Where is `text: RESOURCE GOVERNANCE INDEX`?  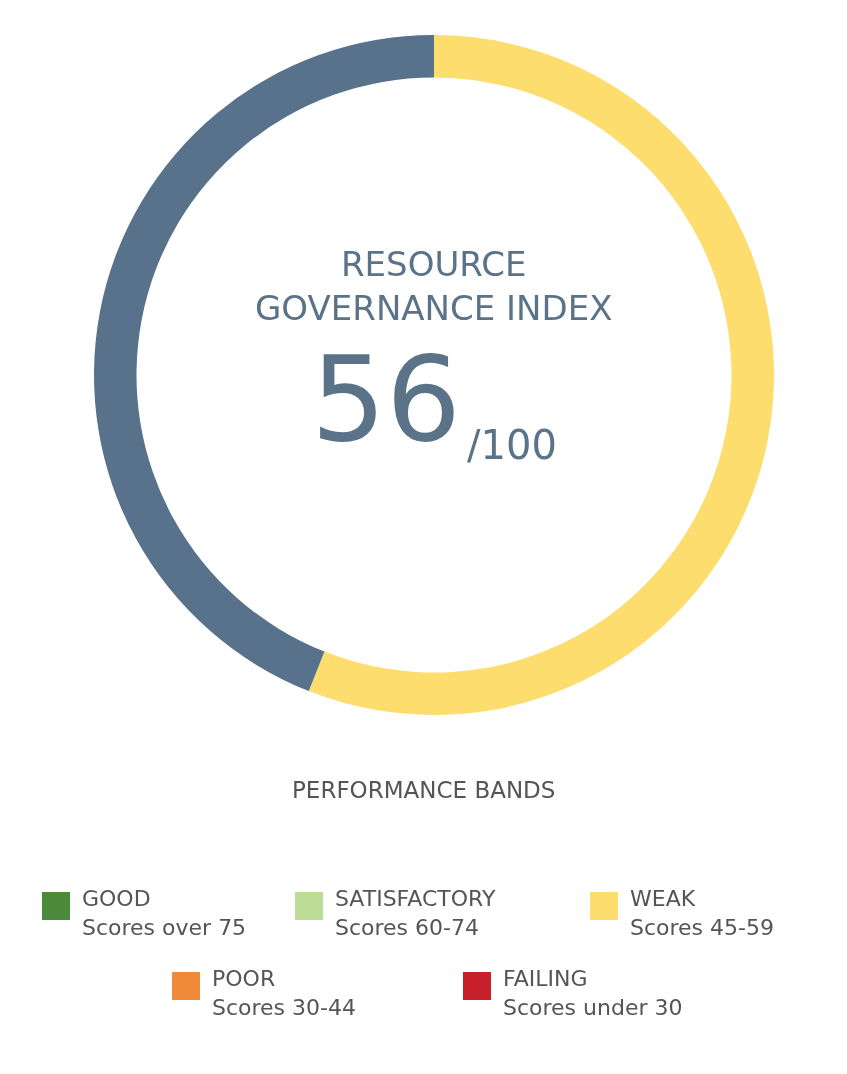
text: RESOURCE GOVERNANCE INDEX is located at coordinates (434, 286).